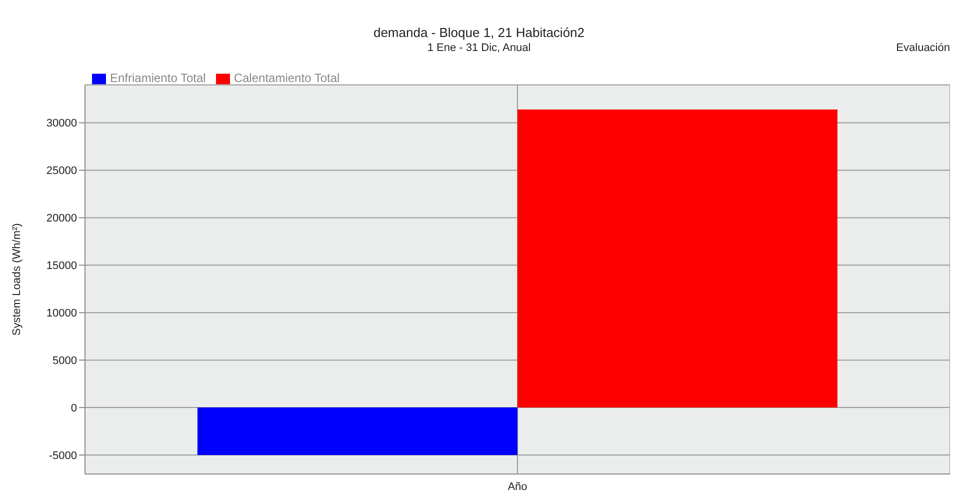 This screenshot has width=958, height=504. What do you see at coordinates (62, 456) in the screenshot?
I see `y-tick-label: -5000` at bounding box center [62, 456].